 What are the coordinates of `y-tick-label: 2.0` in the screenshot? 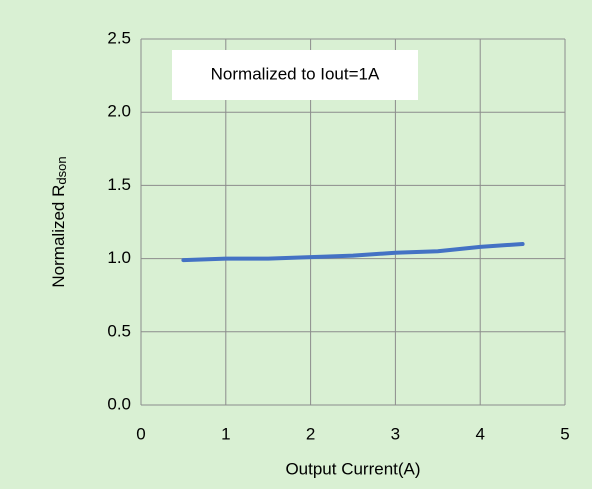 It's located at (119, 111).